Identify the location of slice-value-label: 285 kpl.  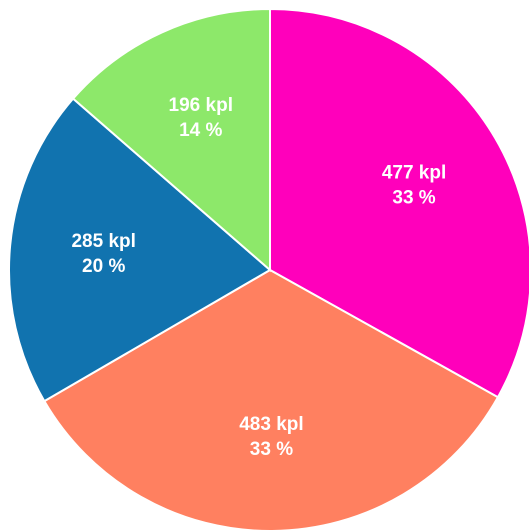
(103, 241).